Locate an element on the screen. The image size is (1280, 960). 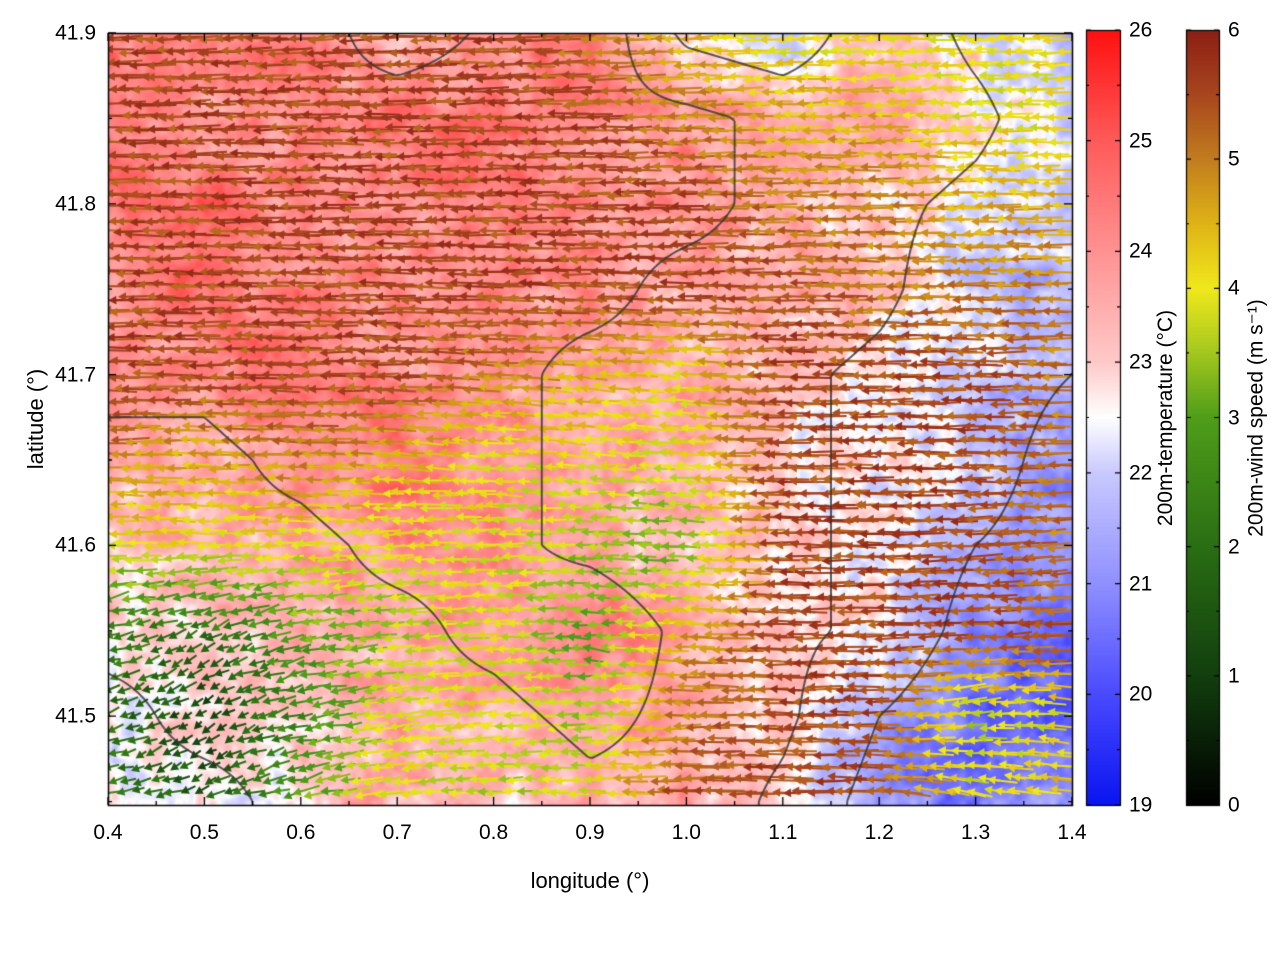
wind-colorbar-tick-label: 5 is located at coordinates (1234, 159).